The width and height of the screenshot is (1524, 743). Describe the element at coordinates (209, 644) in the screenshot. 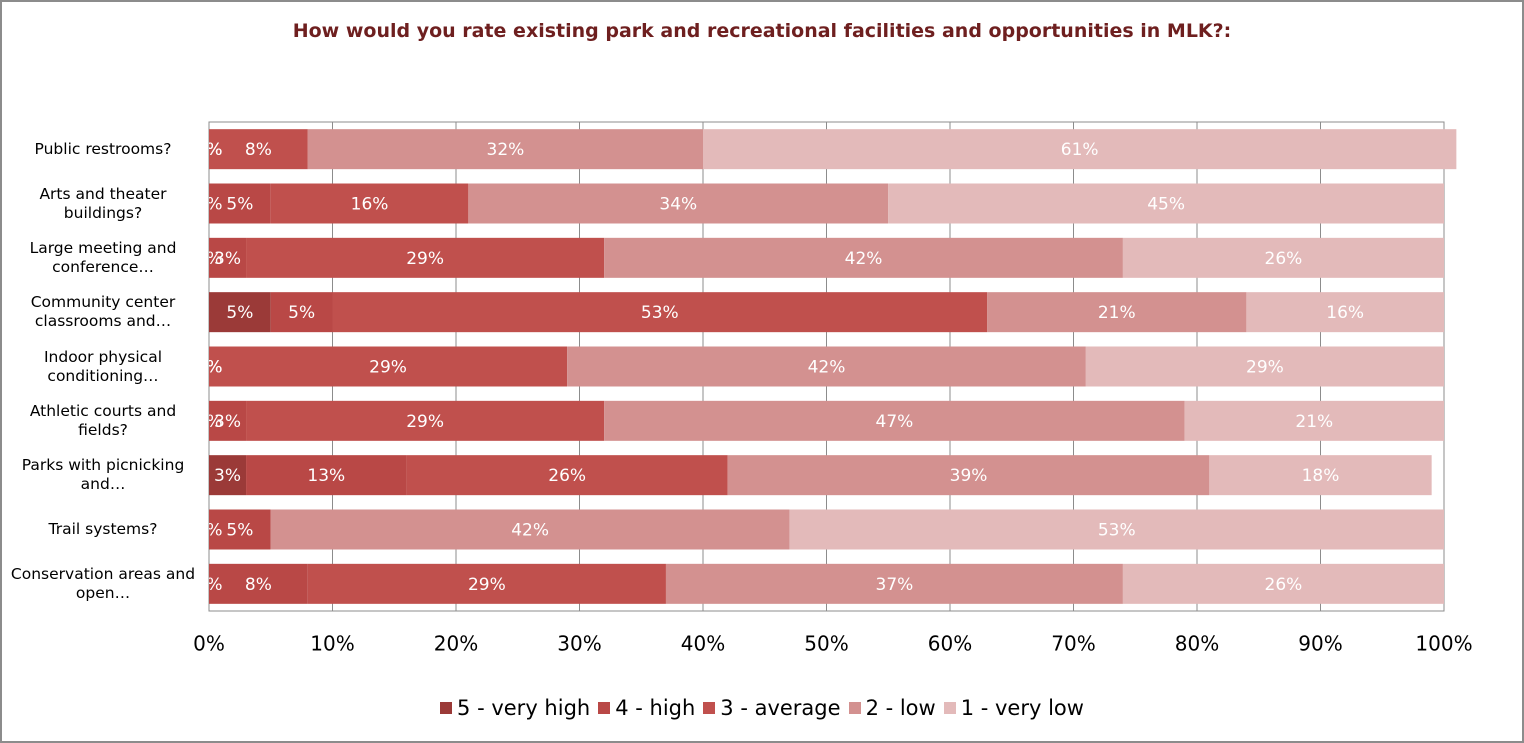

I see `x-tick-label: 0%` at that location.